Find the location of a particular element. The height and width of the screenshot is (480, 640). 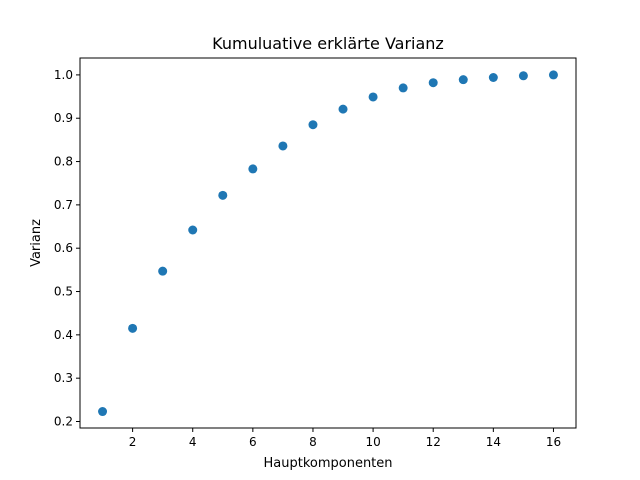

y-tick-label: 1.0 is located at coordinates (63, 75).